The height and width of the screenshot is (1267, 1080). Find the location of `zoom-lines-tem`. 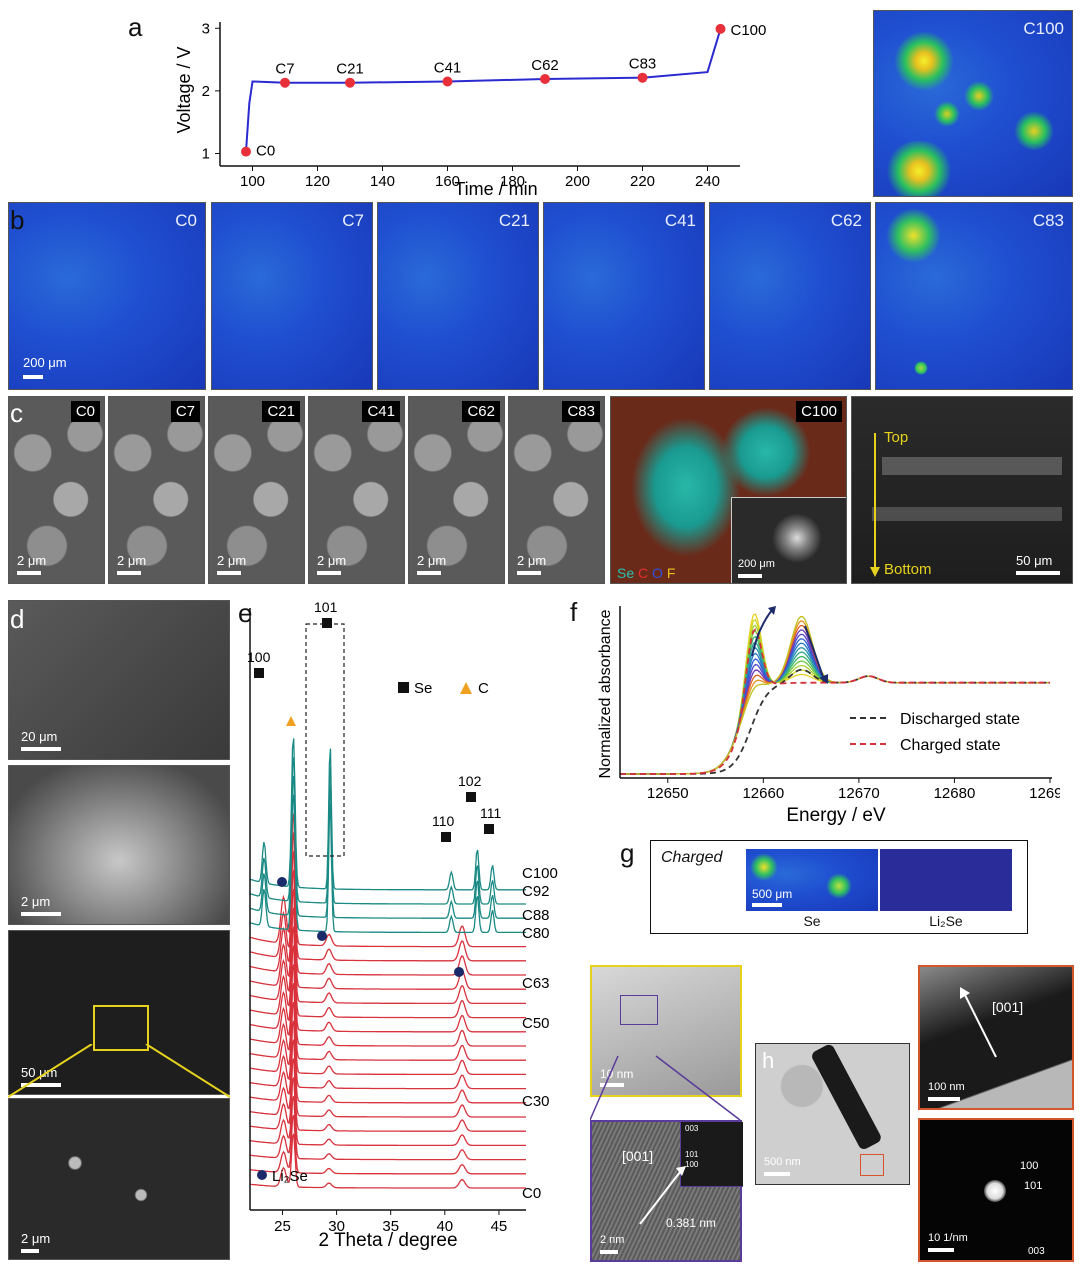

zoom-lines-tem is located at coordinates (665, 1088).